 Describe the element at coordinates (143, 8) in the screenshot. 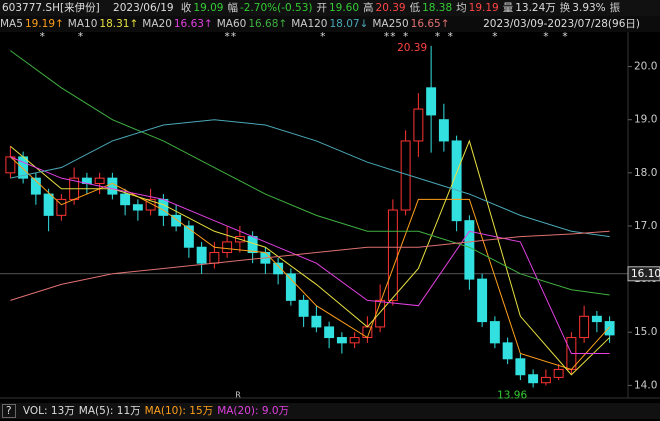

I see `date: 2023/06/19` at that location.